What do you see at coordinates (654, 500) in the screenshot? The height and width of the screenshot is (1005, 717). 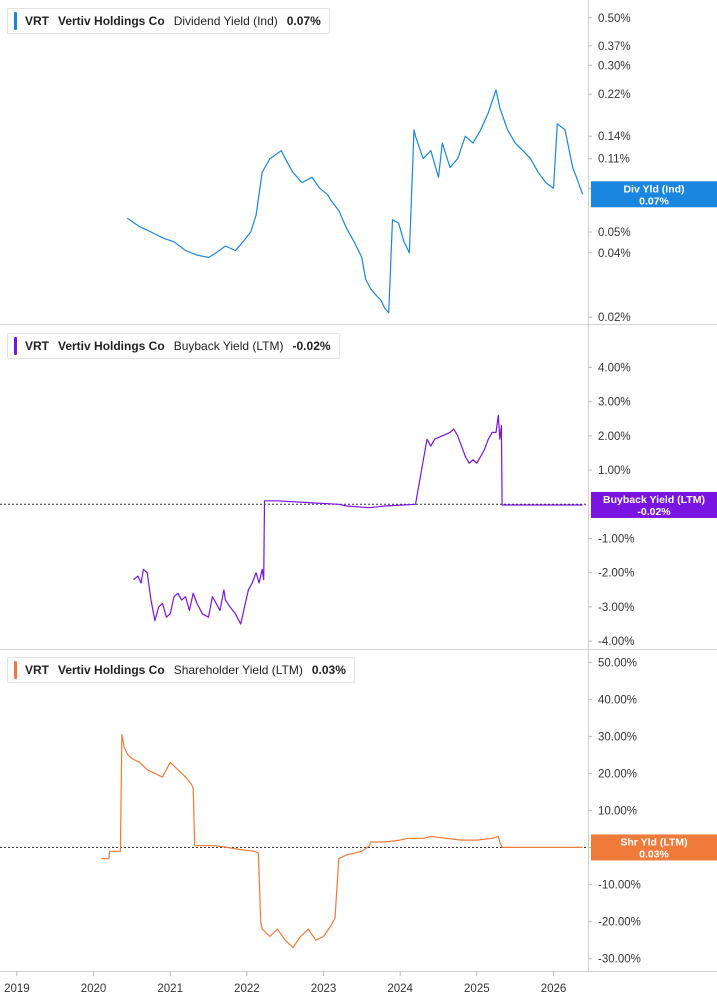 I see `flag-label: Buyback Yield (LTM)` at bounding box center [654, 500].